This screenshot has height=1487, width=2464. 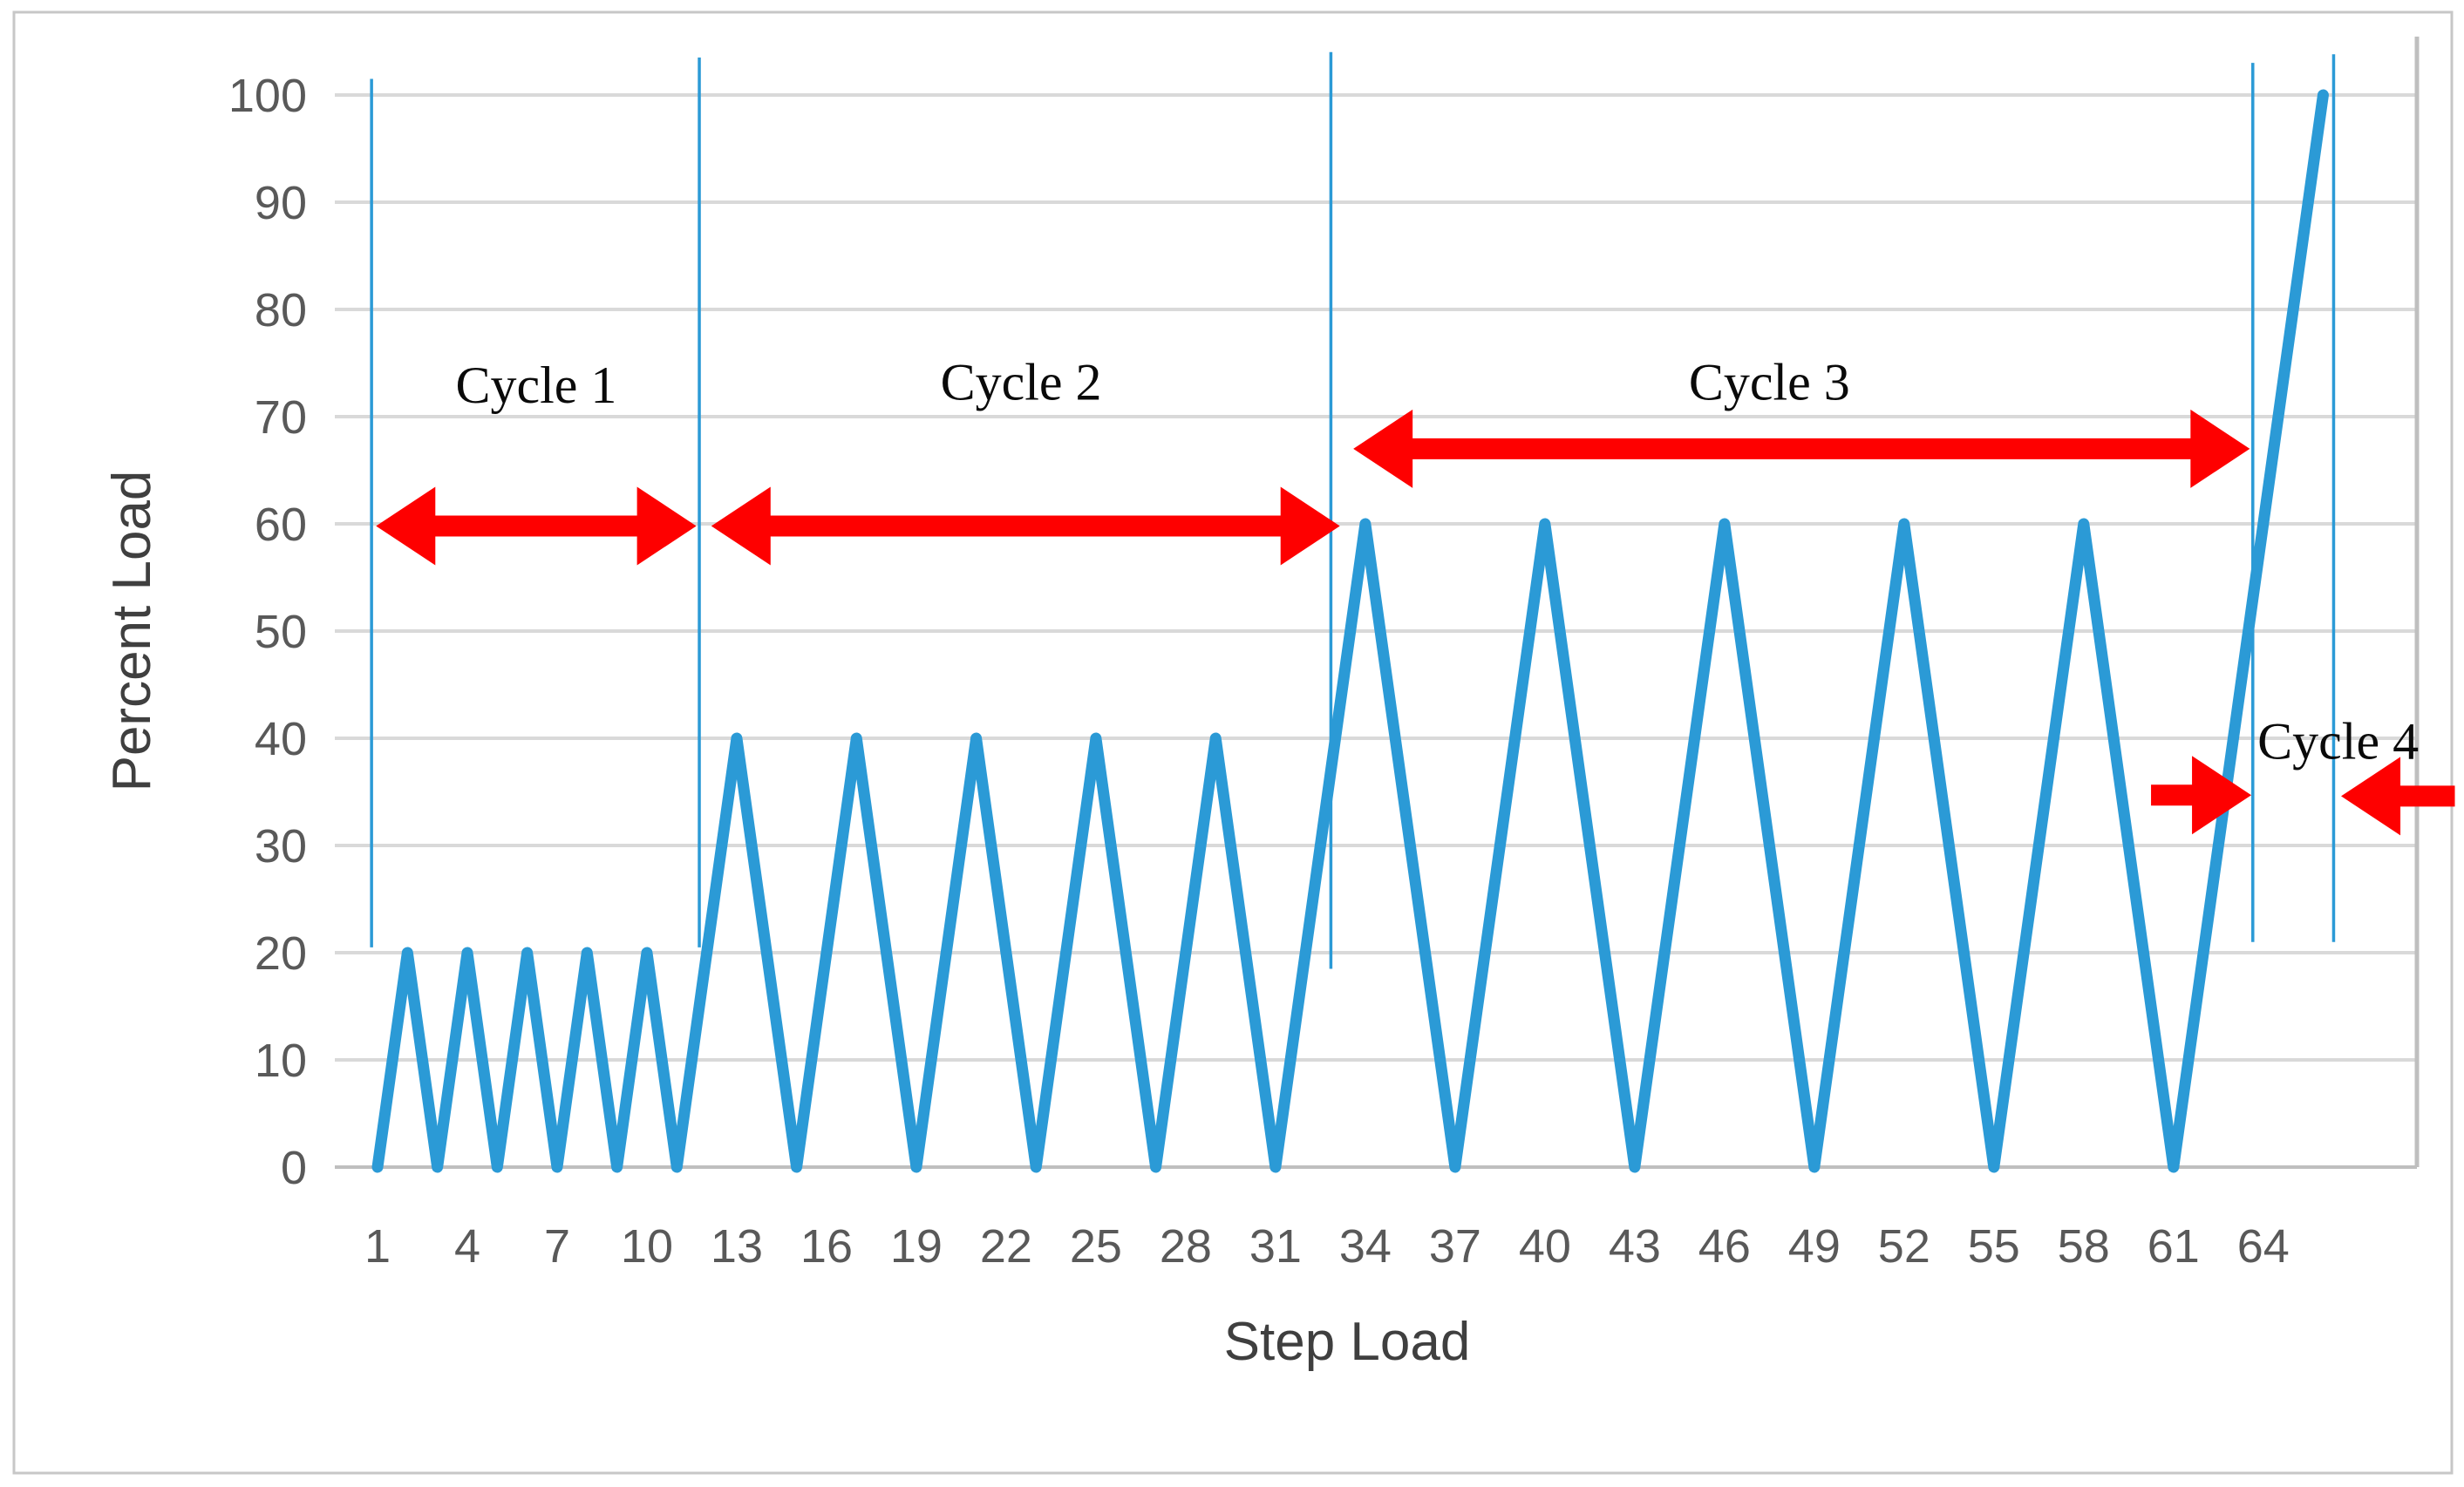 I want to click on y-tick-label: 80, so click(x=281, y=310).